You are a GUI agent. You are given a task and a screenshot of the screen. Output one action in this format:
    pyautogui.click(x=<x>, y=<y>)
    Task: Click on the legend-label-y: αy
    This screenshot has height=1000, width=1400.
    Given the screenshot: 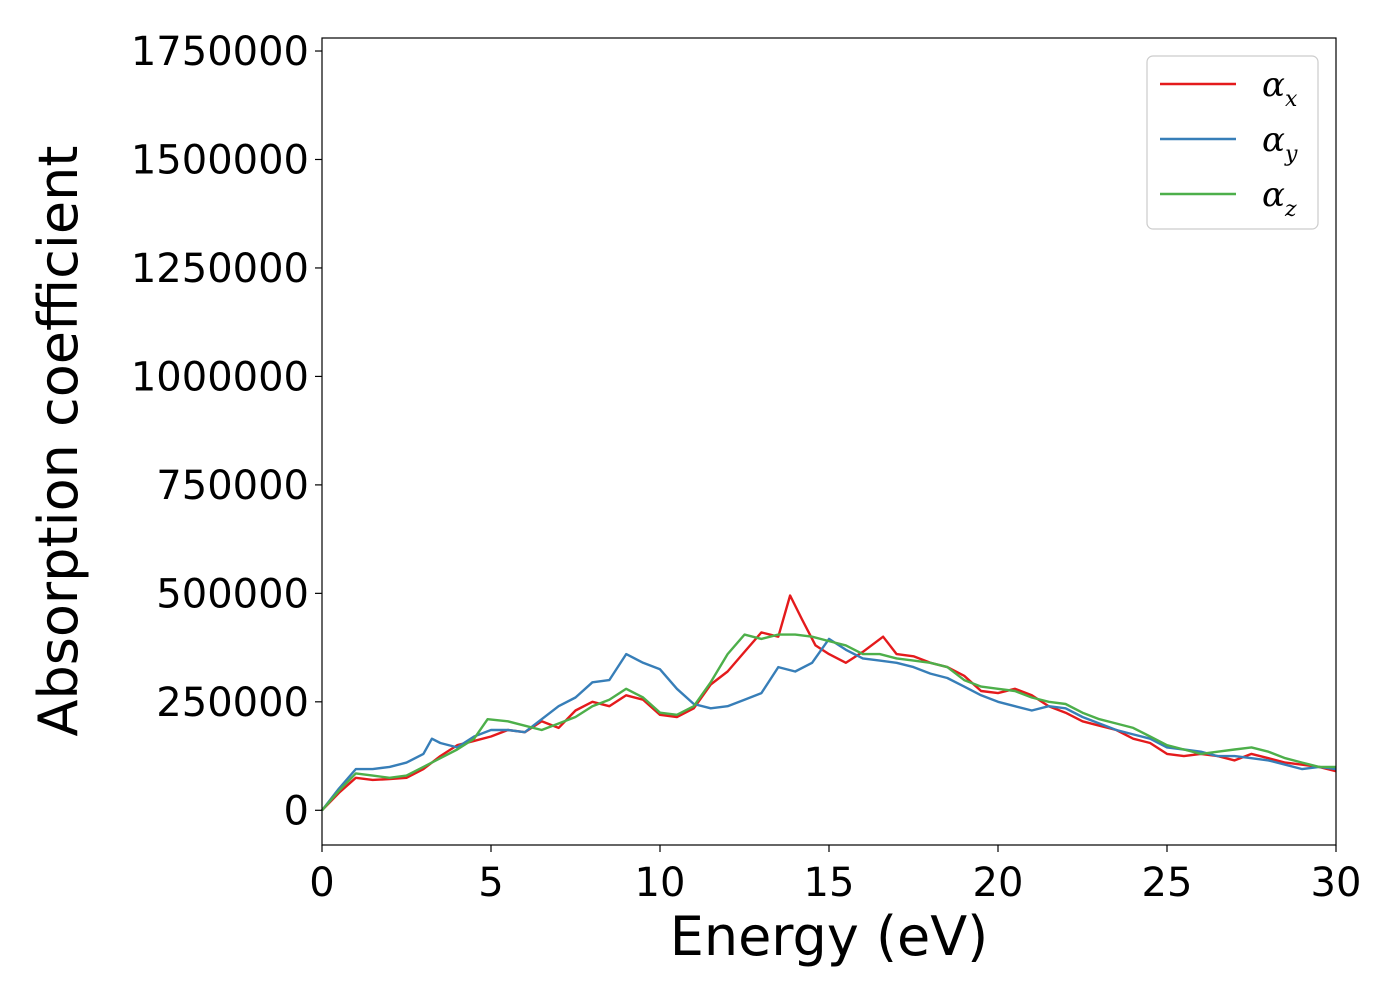 What is the action you would take?
    pyautogui.click(x=1280, y=143)
    